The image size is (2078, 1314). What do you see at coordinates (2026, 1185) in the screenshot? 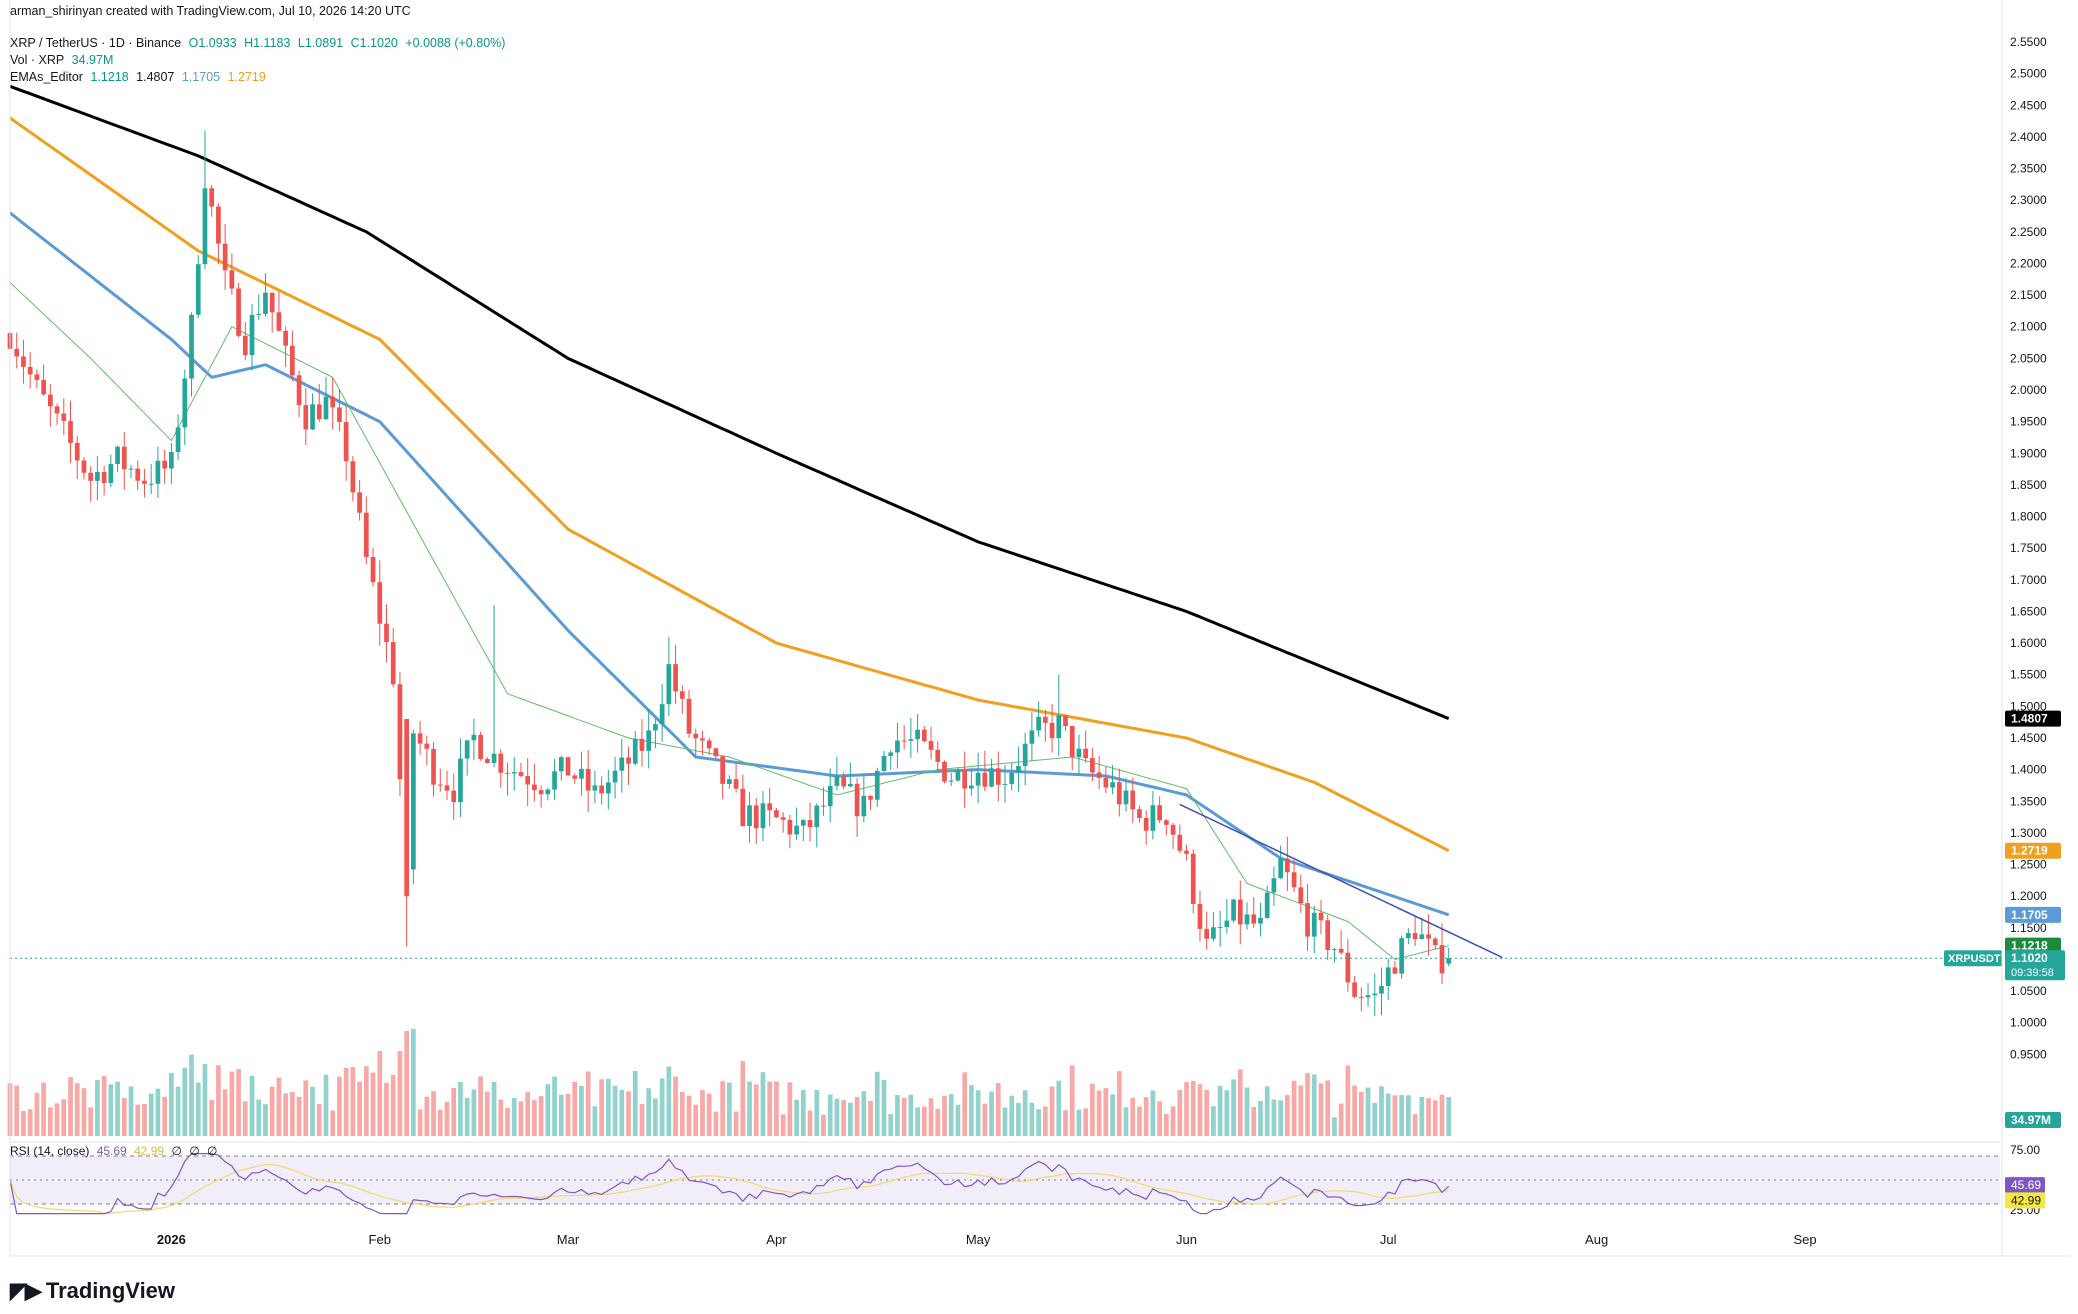
I see `rsi-badge-label: 45.69` at bounding box center [2026, 1185].